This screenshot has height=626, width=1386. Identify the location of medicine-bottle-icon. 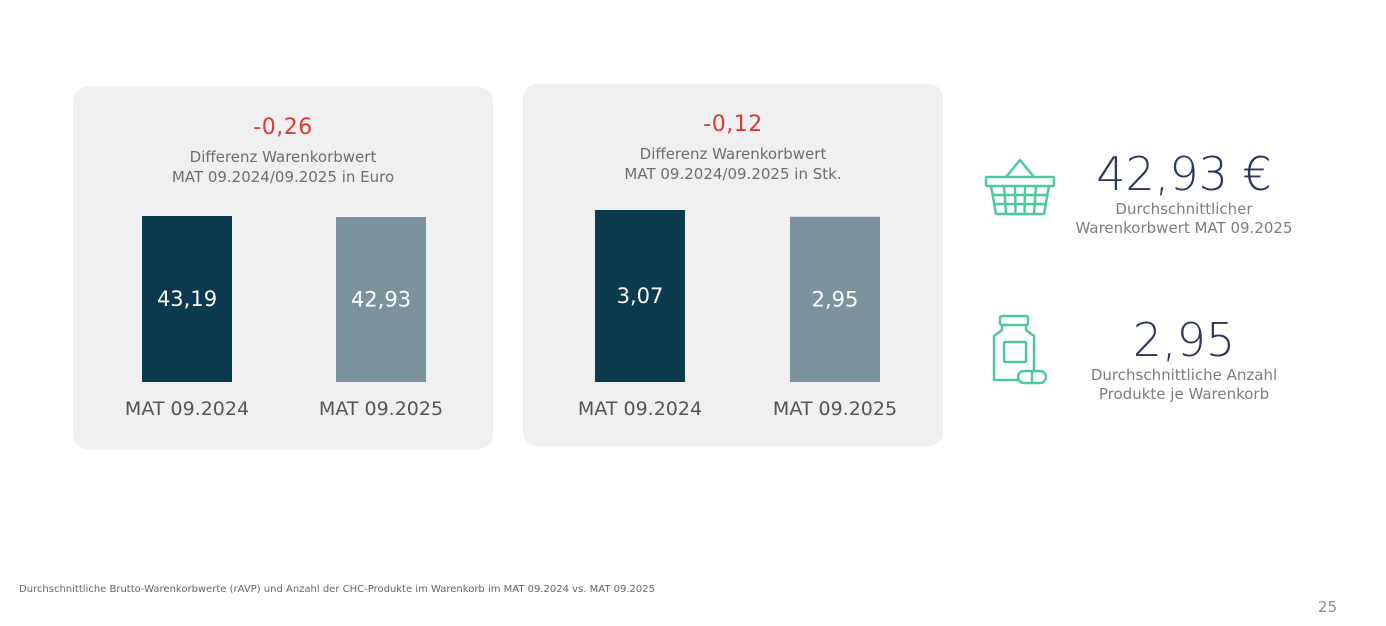
(1020, 349).